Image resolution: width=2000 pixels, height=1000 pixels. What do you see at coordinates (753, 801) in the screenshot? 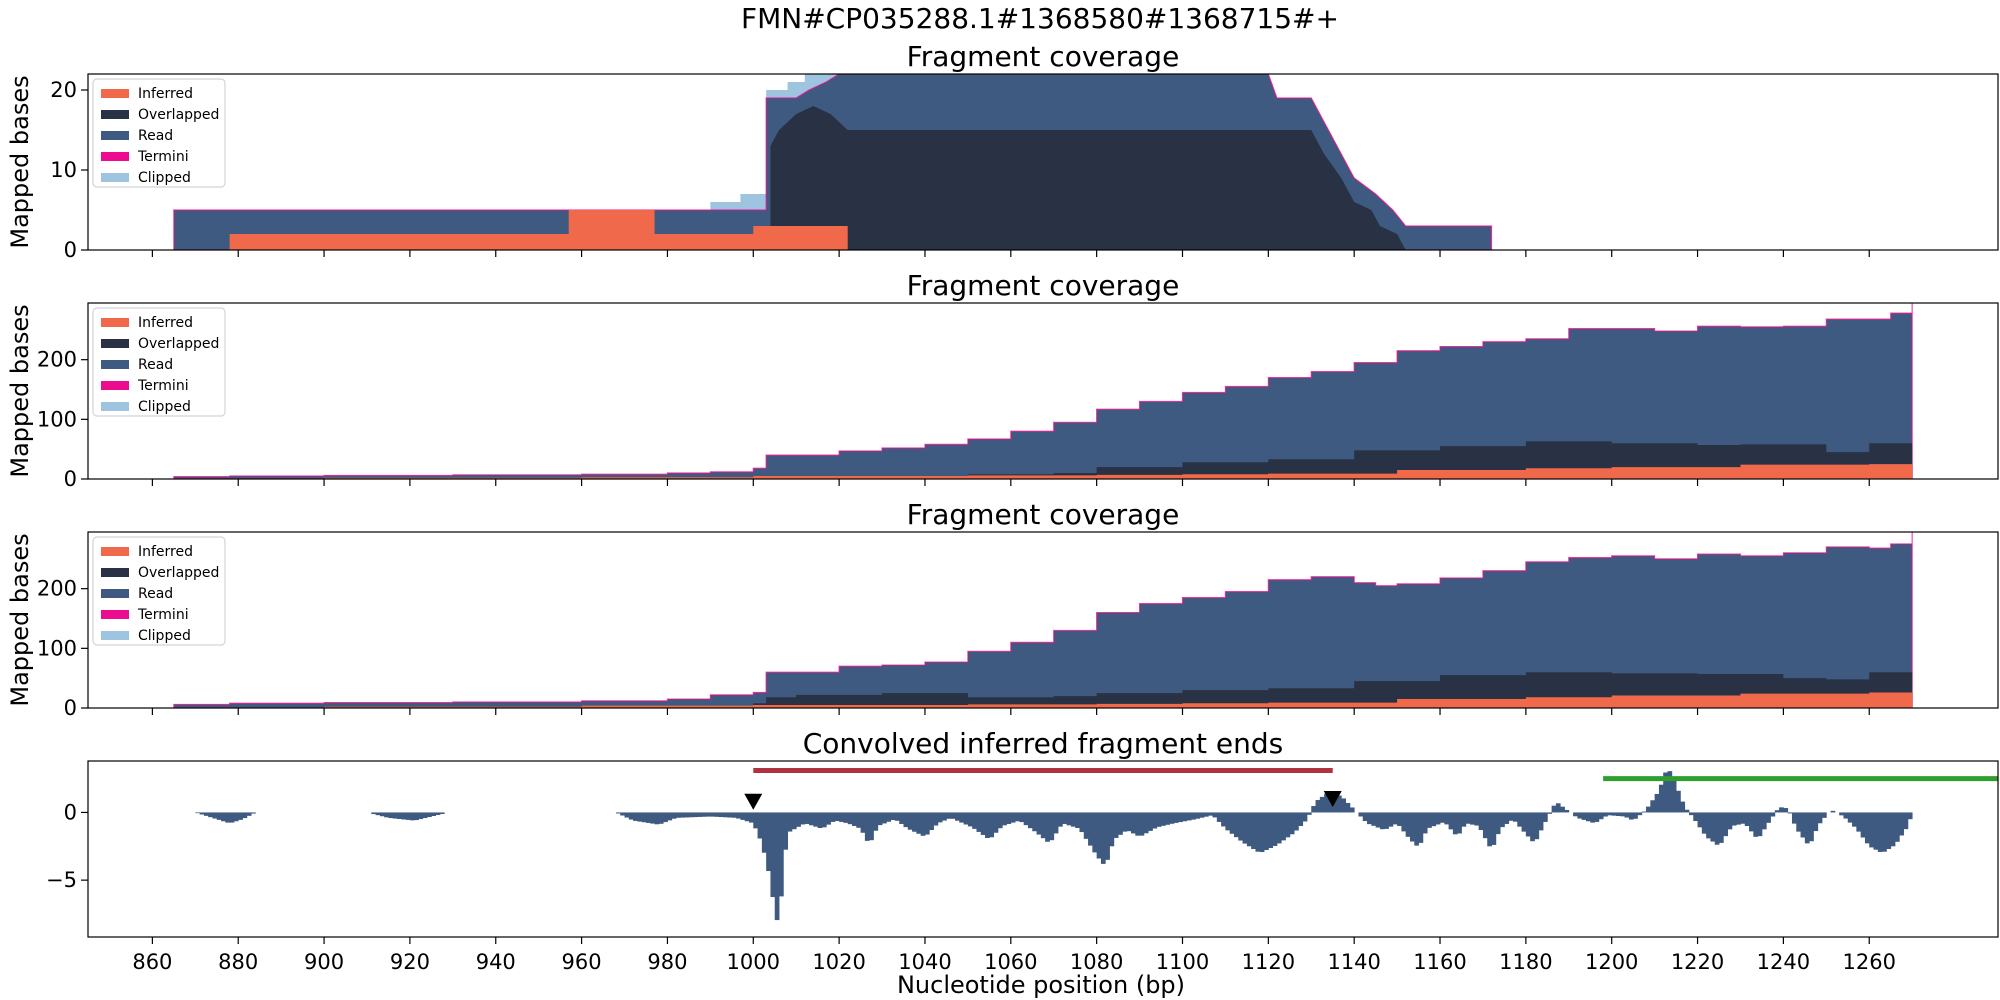
I see `marker-triangle` at bounding box center [753, 801].